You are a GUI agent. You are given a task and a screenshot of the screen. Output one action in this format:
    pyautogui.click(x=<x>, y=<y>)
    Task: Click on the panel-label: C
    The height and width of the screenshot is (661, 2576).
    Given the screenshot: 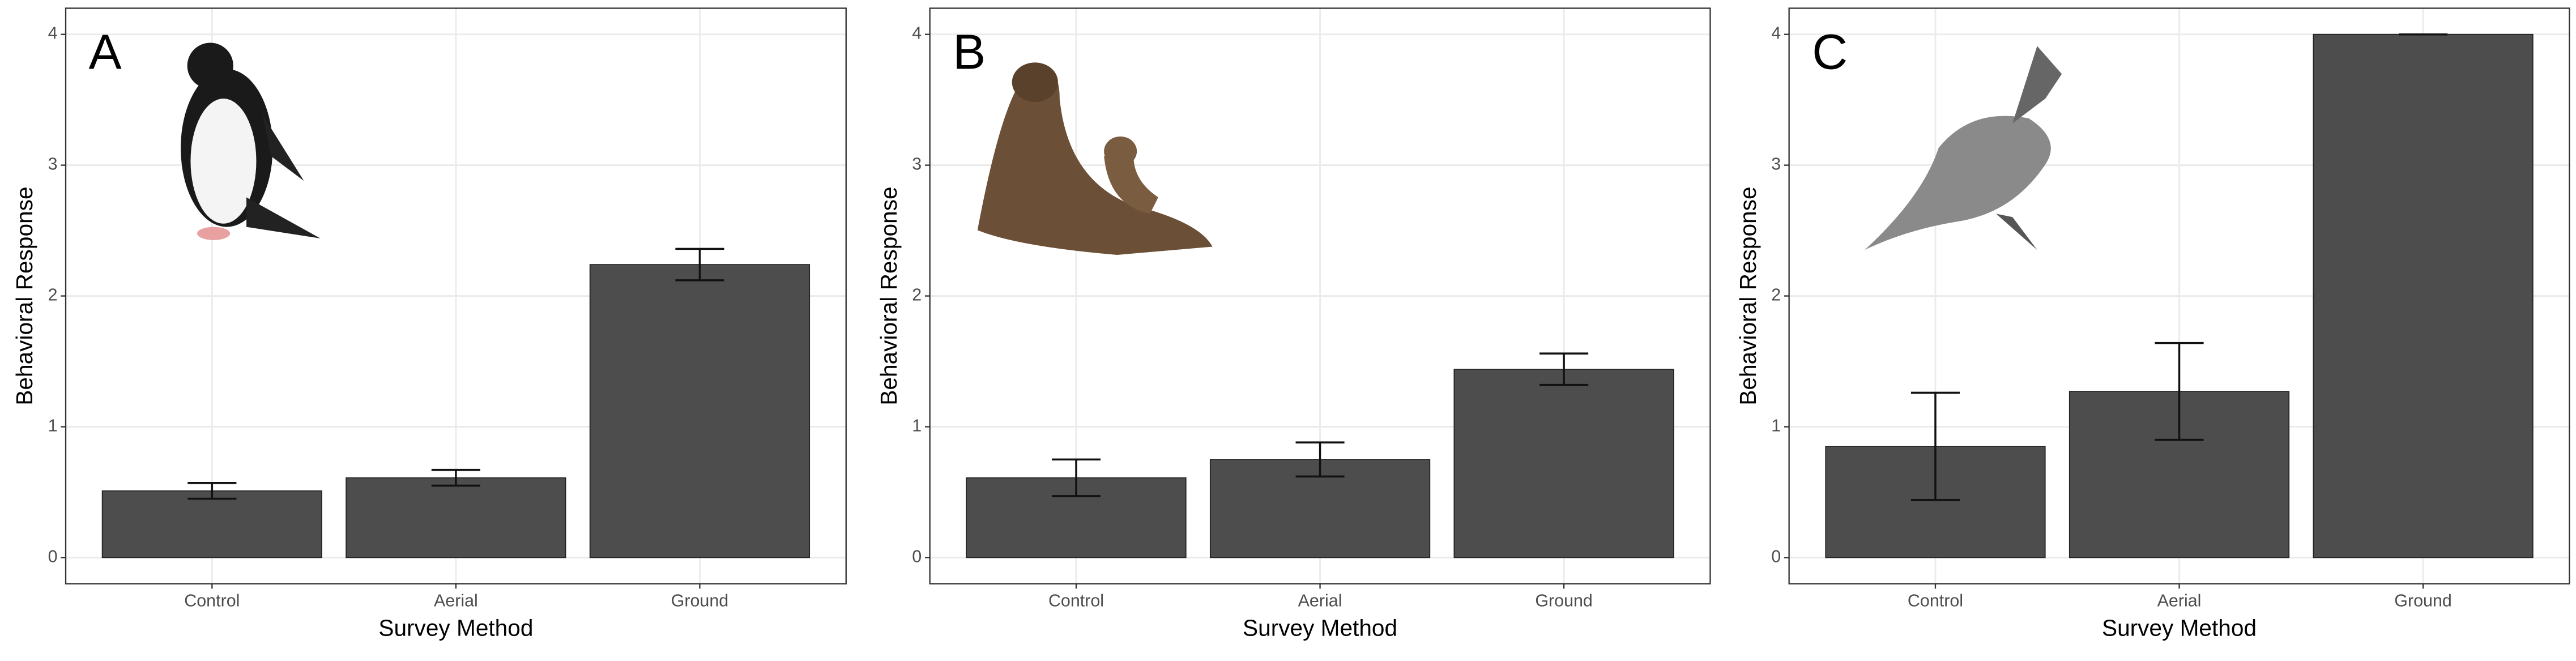 What is the action you would take?
    pyautogui.click(x=1830, y=52)
    